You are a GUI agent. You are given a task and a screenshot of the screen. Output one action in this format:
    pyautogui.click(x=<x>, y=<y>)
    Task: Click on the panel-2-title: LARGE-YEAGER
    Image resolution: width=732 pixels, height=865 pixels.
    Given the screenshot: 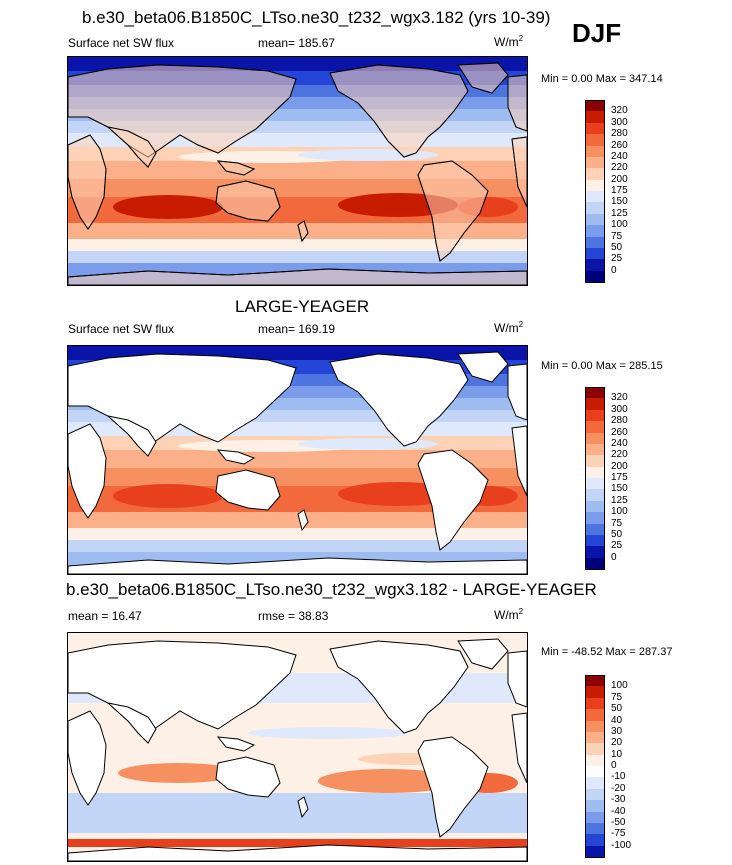 What is the action you would take?
    pyautogui.click(x=302, y=306)
    